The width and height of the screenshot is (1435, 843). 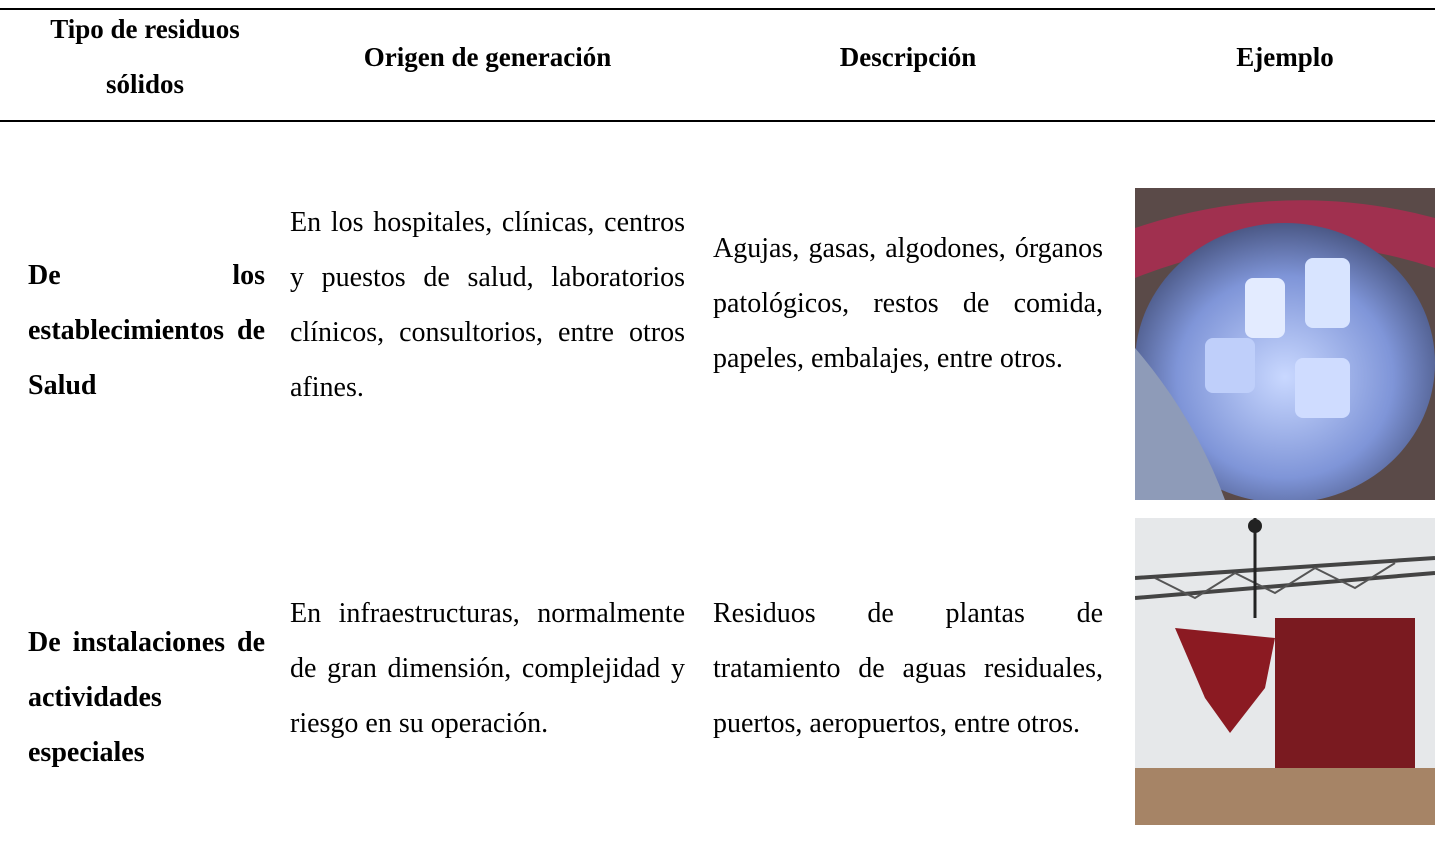 I want to click on header-cell: Tipo de residuos sólidos, so click(x=145, y=56).